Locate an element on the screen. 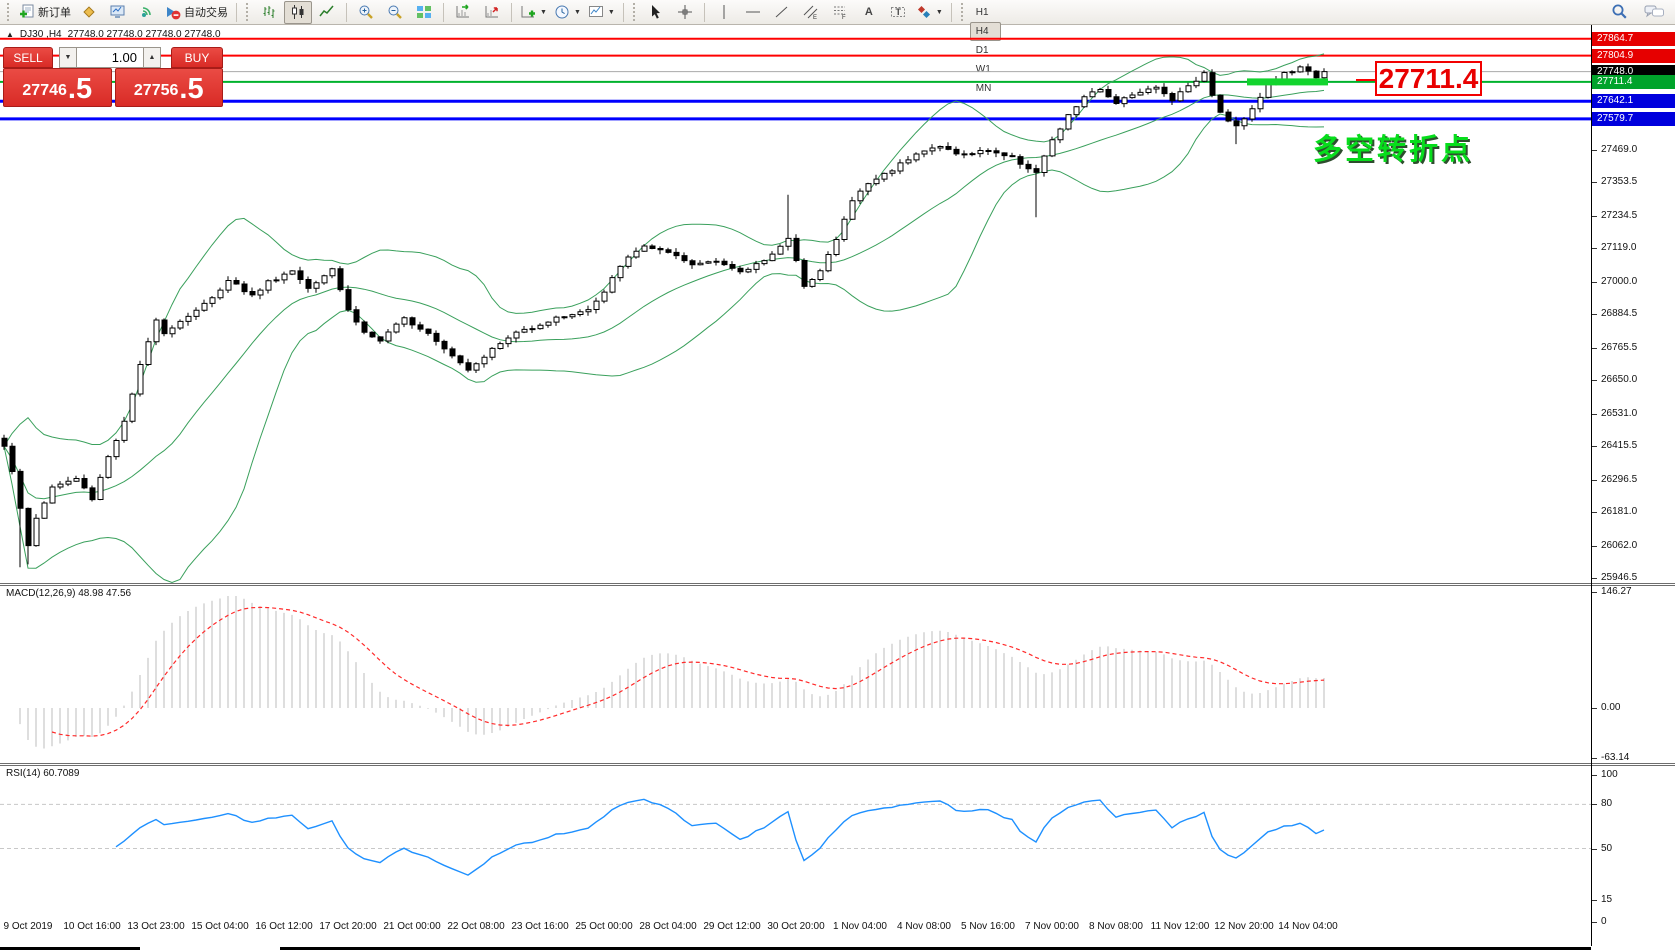 The height and width of the screenshot is (951, 1675). templates-dropdown-button: ▼ is located at coordinates (601, 12).